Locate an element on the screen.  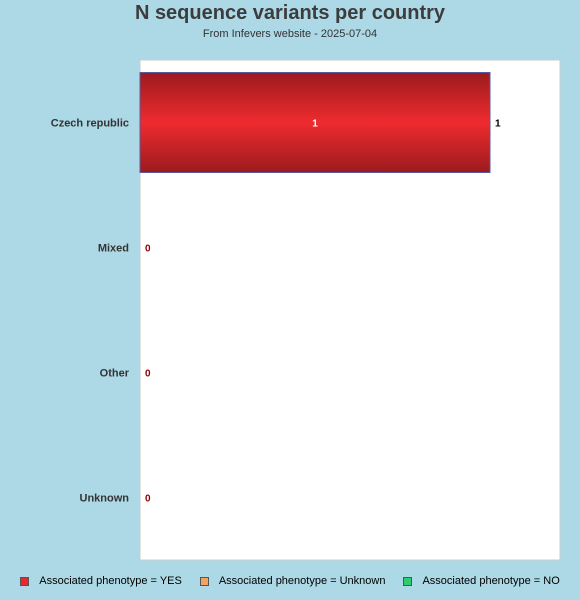
category-label-czech-republic: Czech republic is located at coordinates (90, 124).